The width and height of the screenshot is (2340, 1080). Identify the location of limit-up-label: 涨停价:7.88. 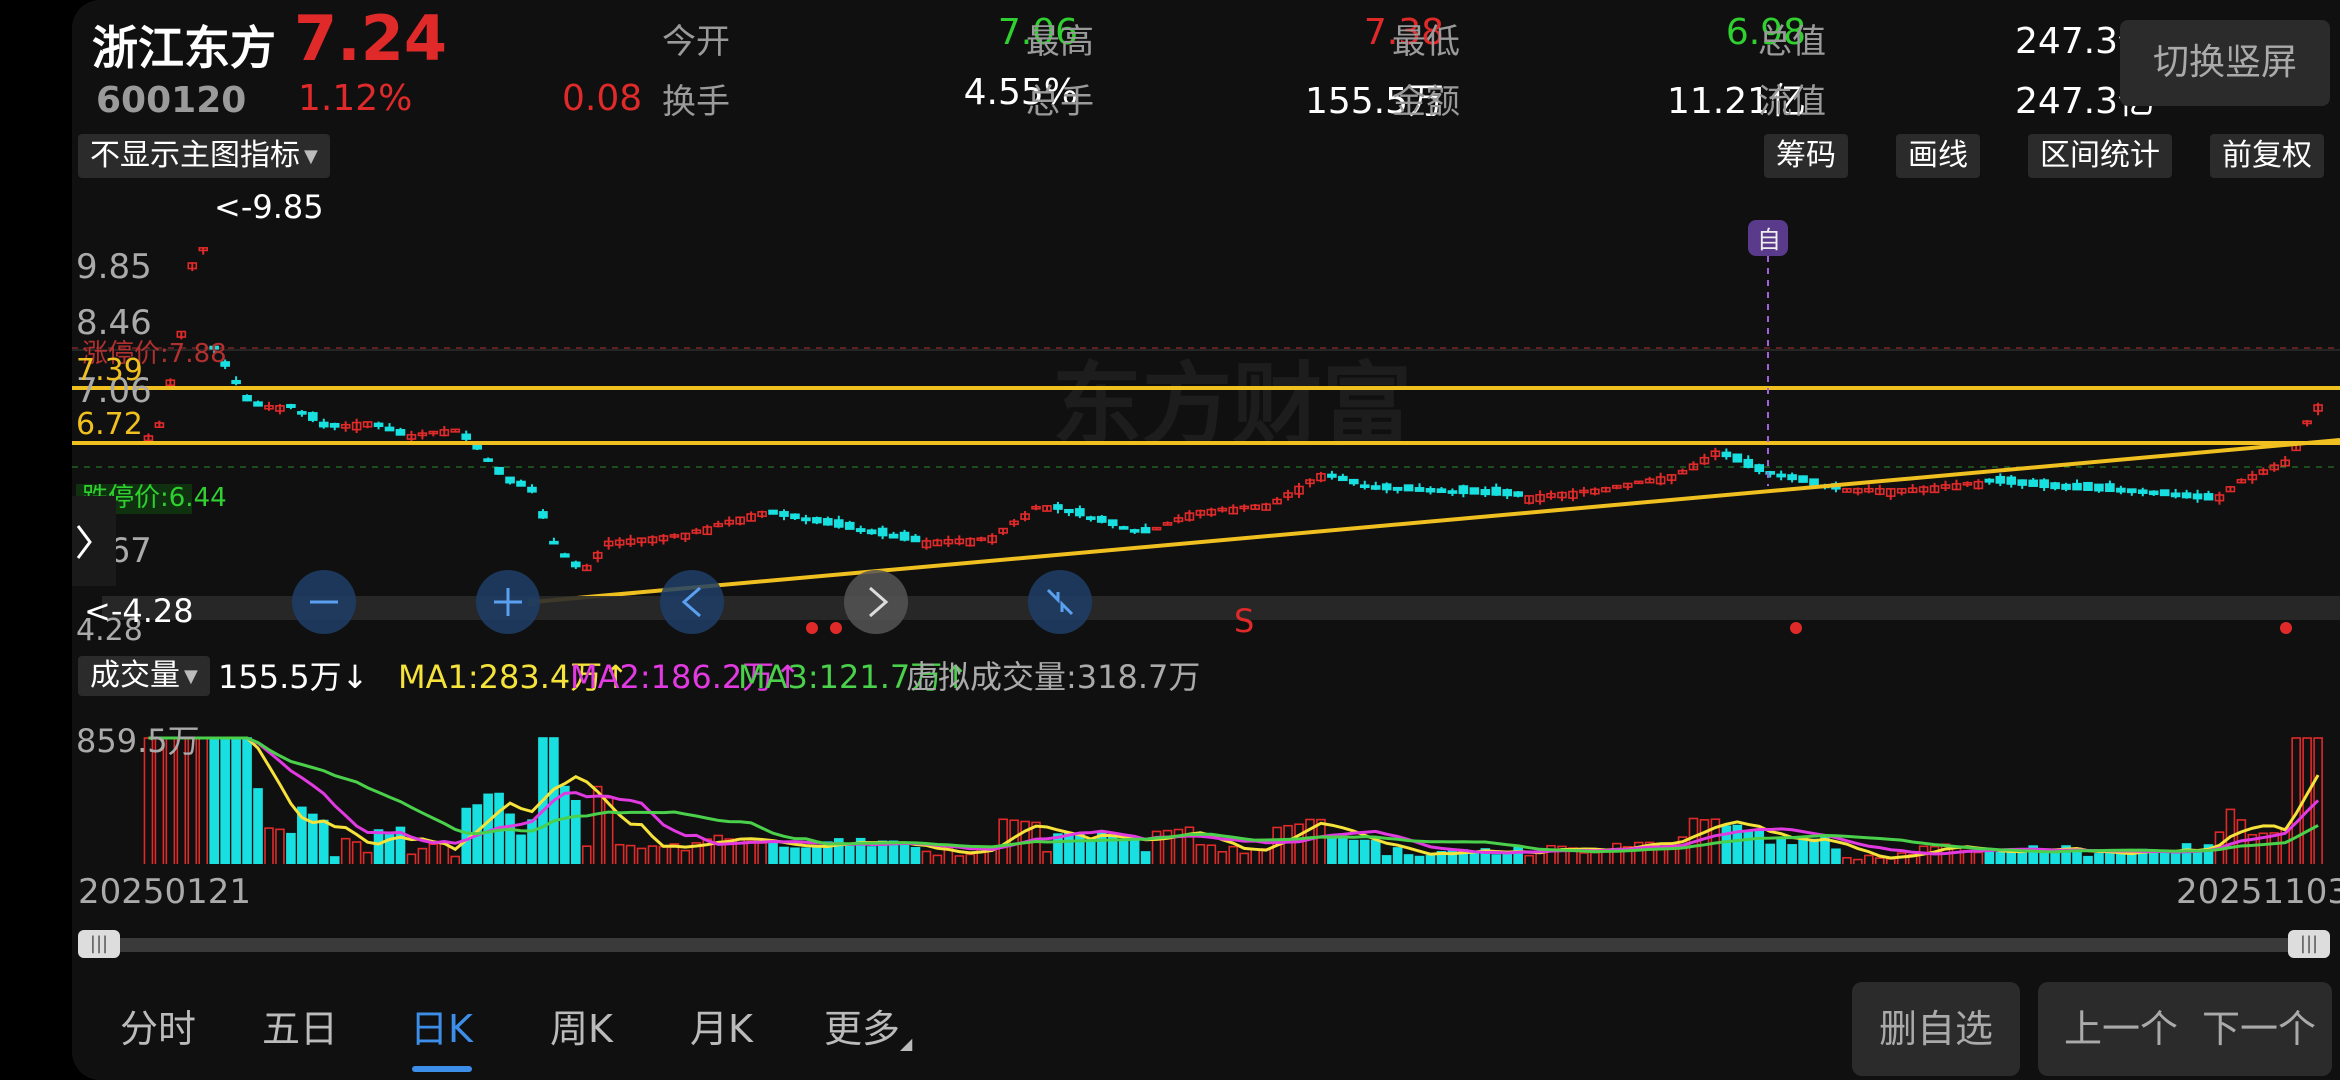
(154, 354).